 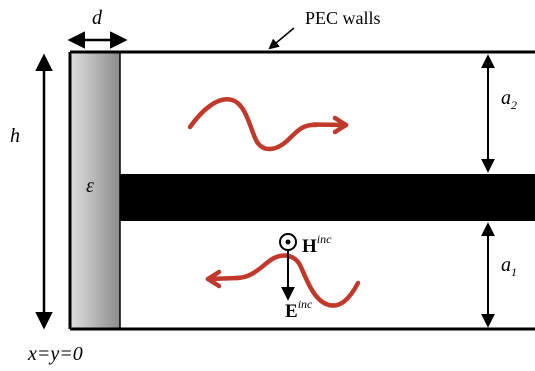 I want to click on origin-label: x=y=0, so click(x=55, y=354).